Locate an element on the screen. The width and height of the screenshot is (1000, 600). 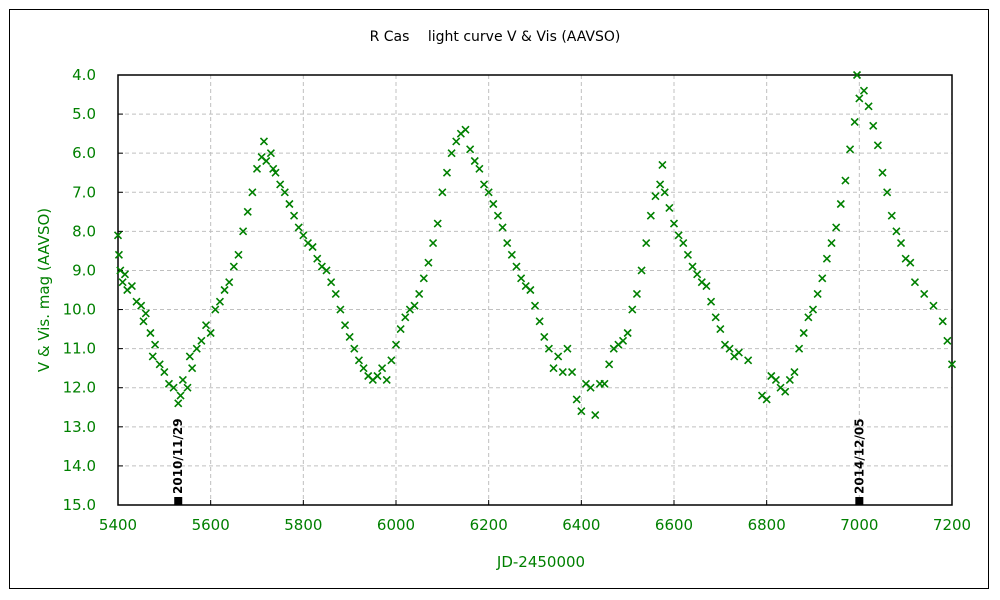
y-tick-label: 15.0 is located at coordinates (79, 505).